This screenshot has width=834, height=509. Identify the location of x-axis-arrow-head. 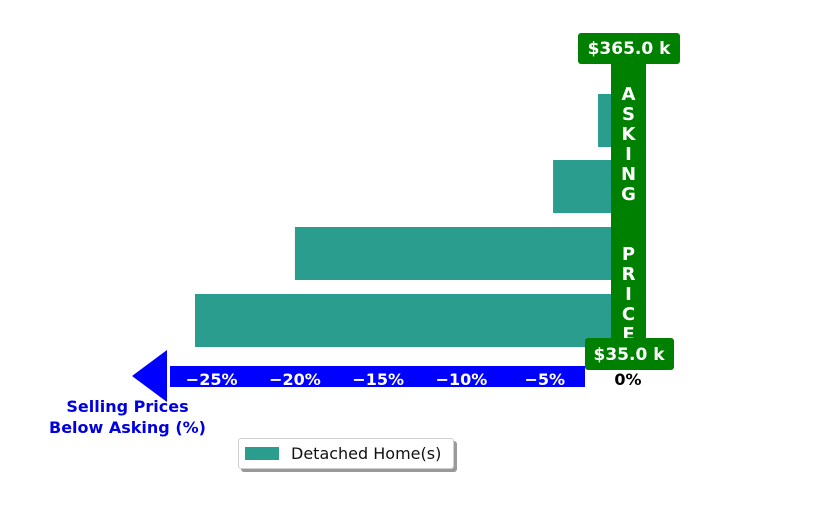
(149, 376).